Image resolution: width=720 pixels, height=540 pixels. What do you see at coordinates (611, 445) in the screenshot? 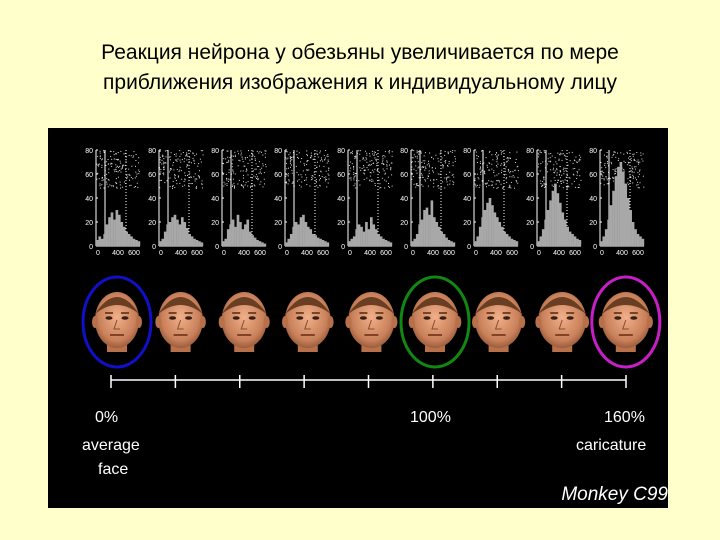
I see `label-caricature: caricature` at bounding box center [611, 445].